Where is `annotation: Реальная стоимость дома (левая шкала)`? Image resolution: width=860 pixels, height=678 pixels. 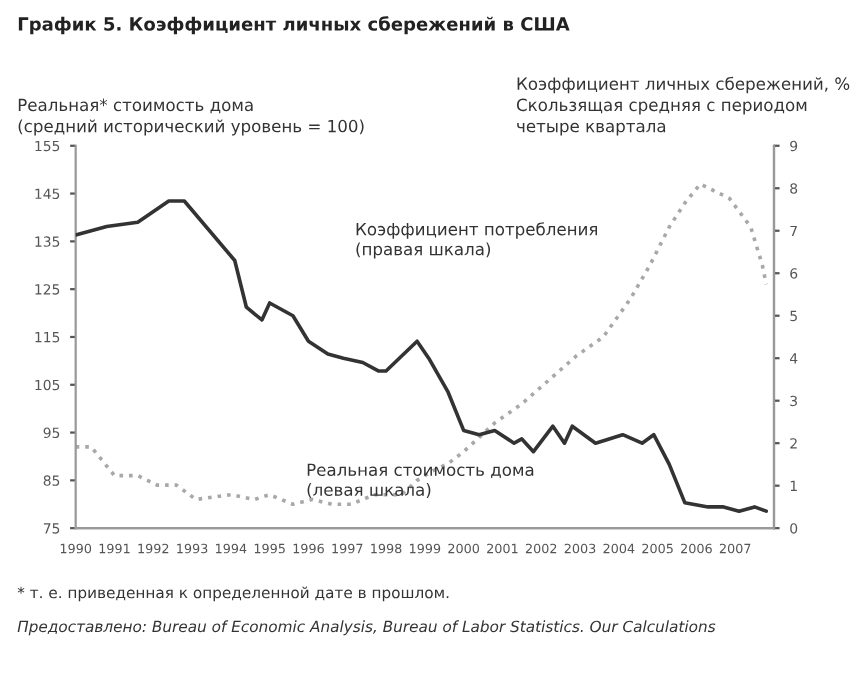 annotation: Реальная стоимость дома (левая шкала) is located at coordinates (420, 480).